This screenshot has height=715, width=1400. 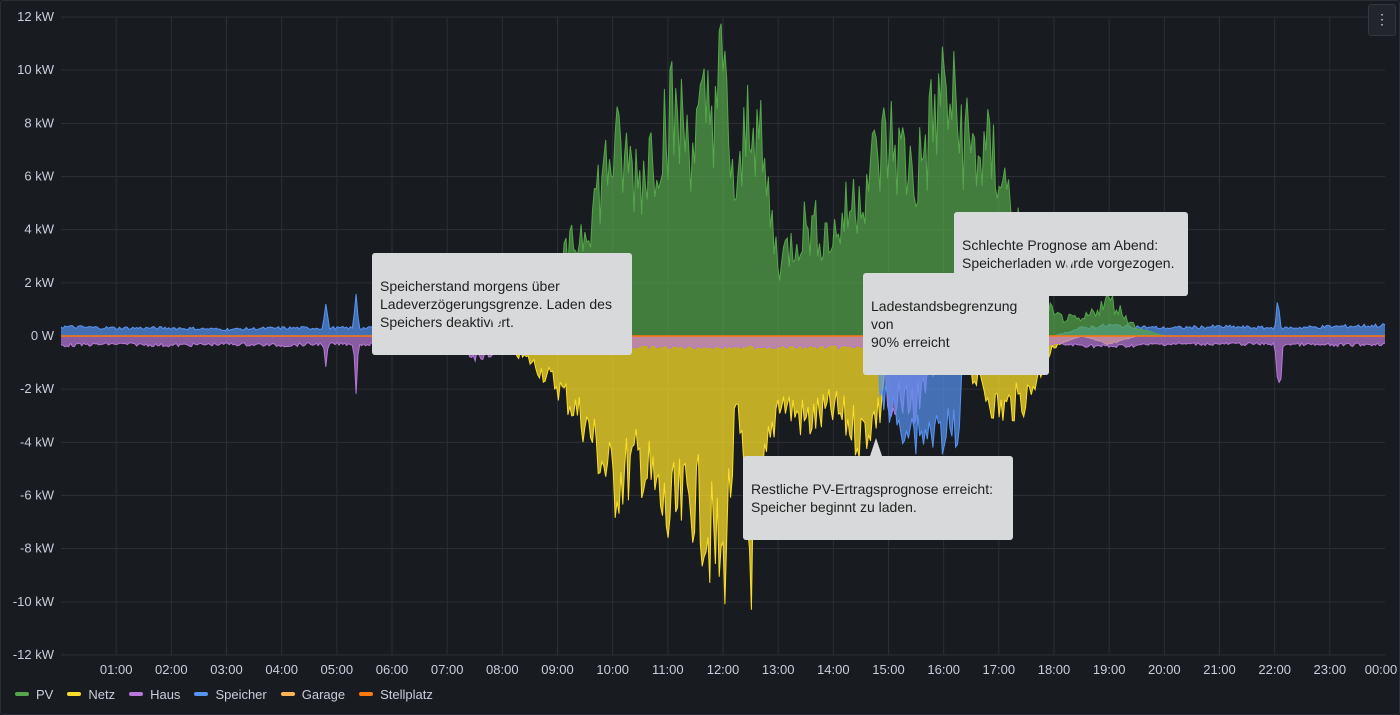 I want to click on y-tick-label: -12 kW, so click(x=34, y=654).